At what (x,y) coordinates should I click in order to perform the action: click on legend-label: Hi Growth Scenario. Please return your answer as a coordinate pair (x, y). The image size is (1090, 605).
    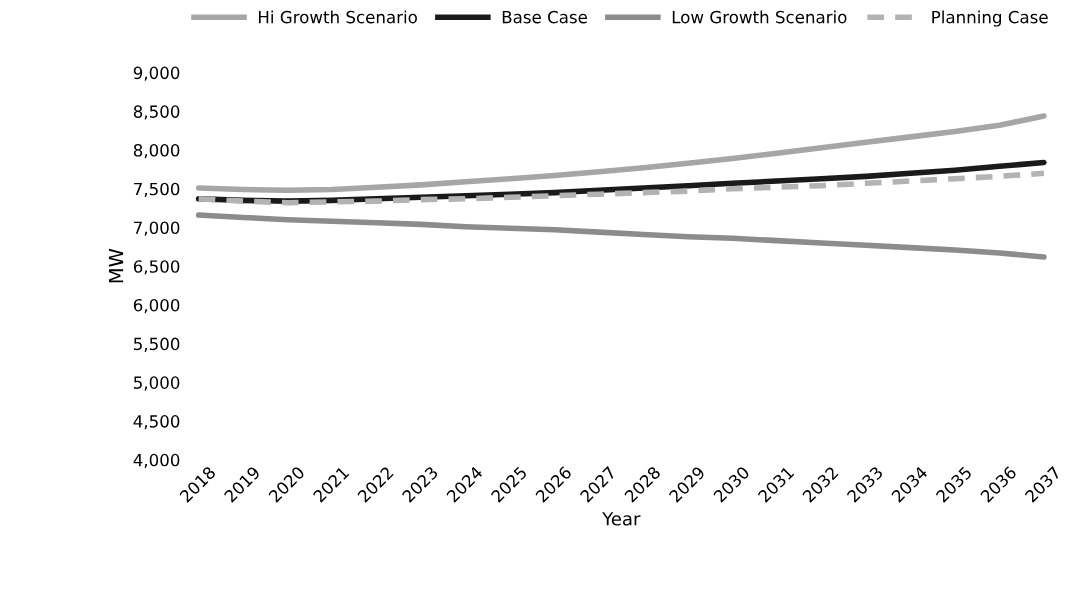
    Looking at the image, I should click on (337, 17).